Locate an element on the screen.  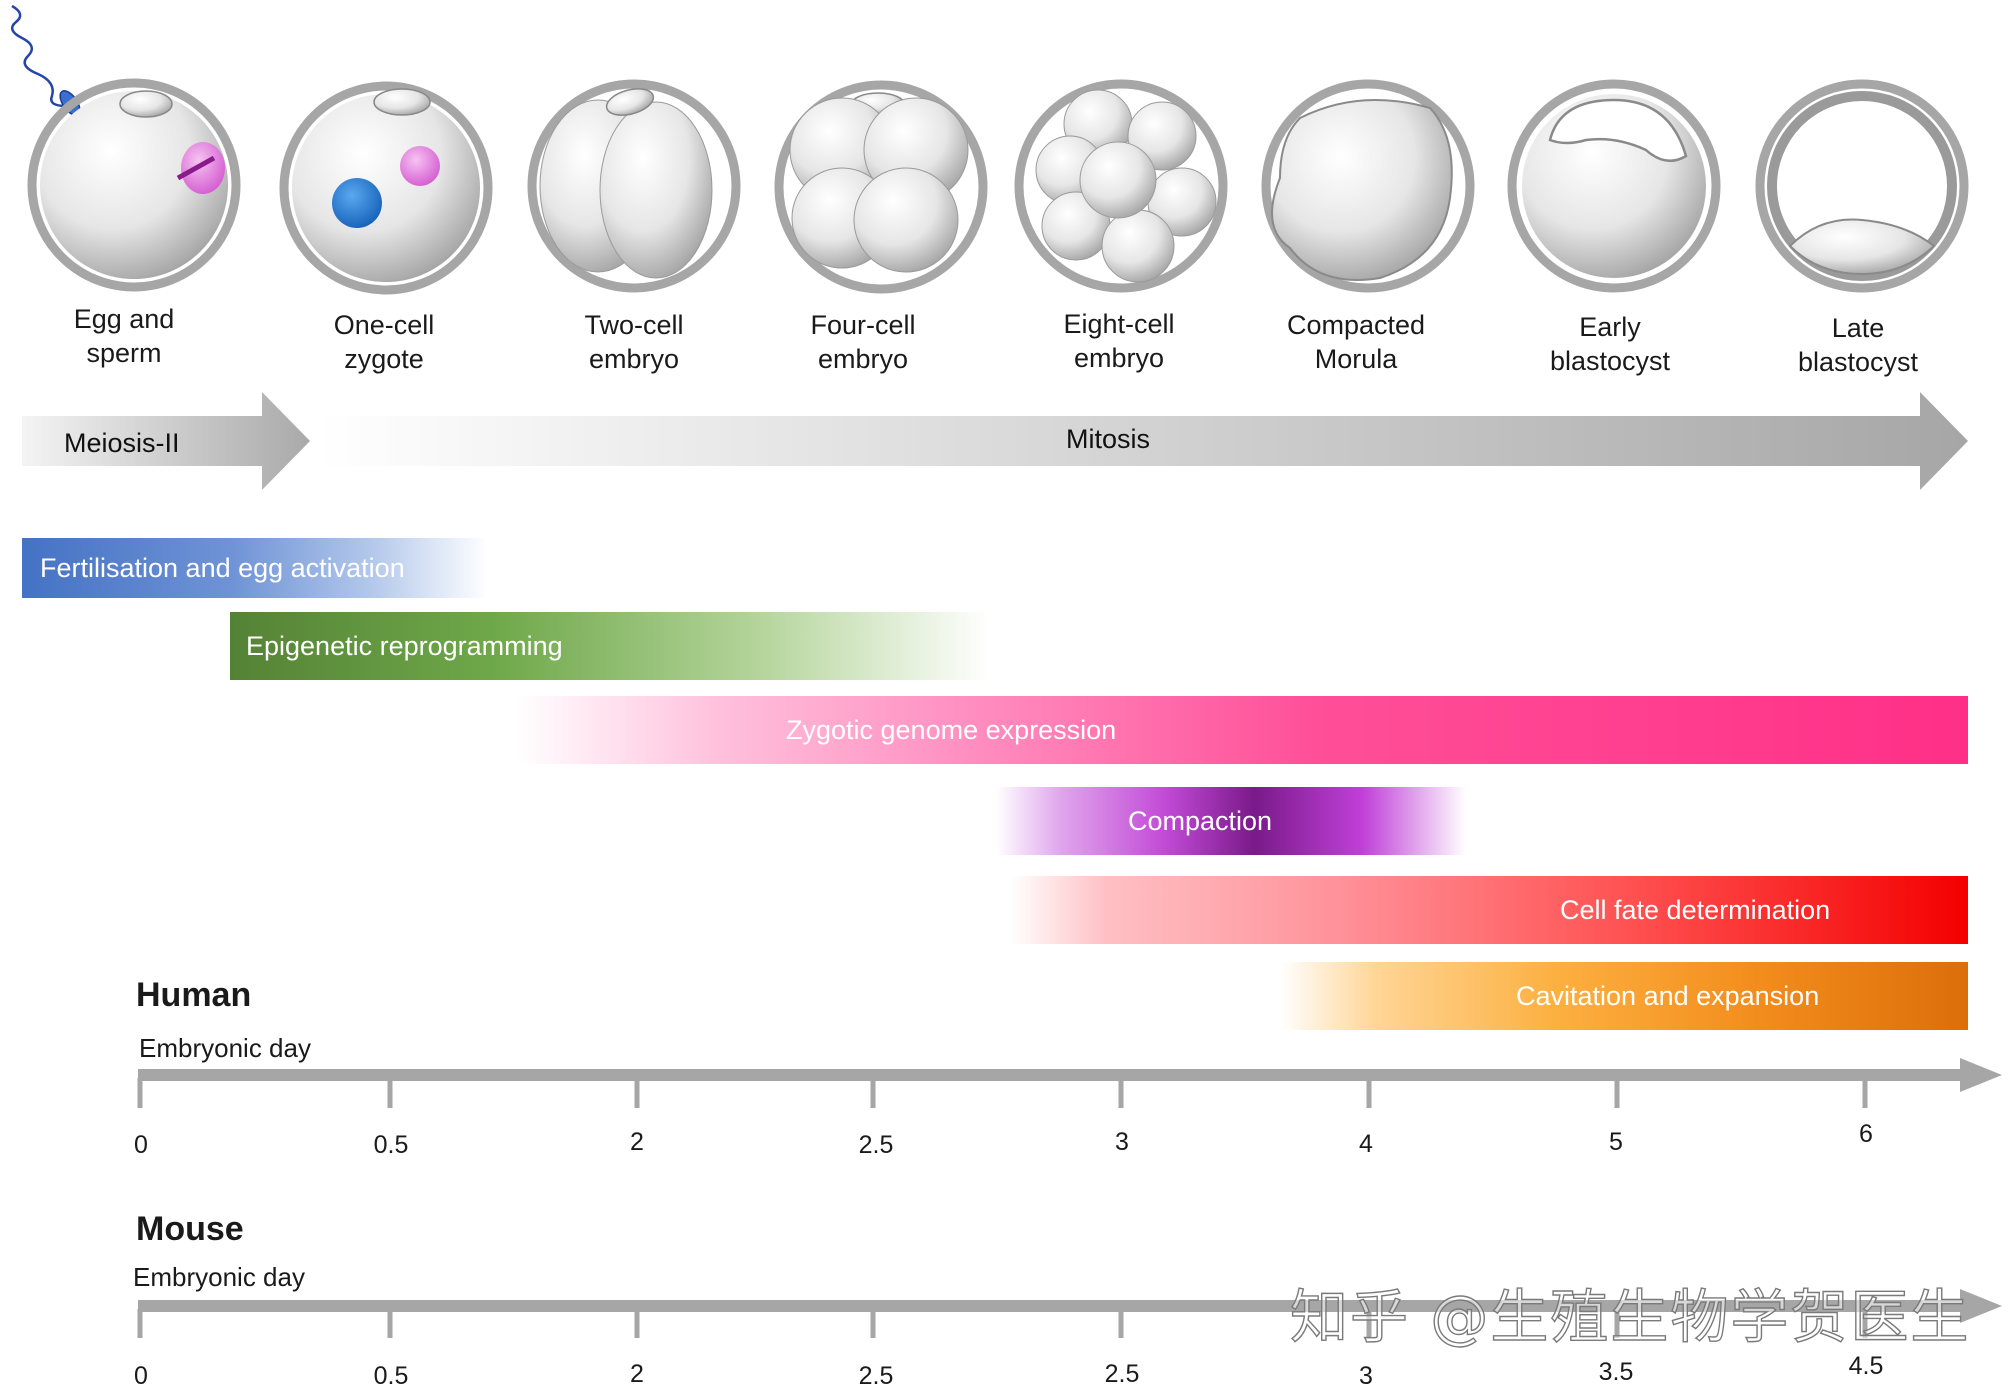
stage-label-early-blastocyst: Early blastocyst is located at coordinates (1610, 344).